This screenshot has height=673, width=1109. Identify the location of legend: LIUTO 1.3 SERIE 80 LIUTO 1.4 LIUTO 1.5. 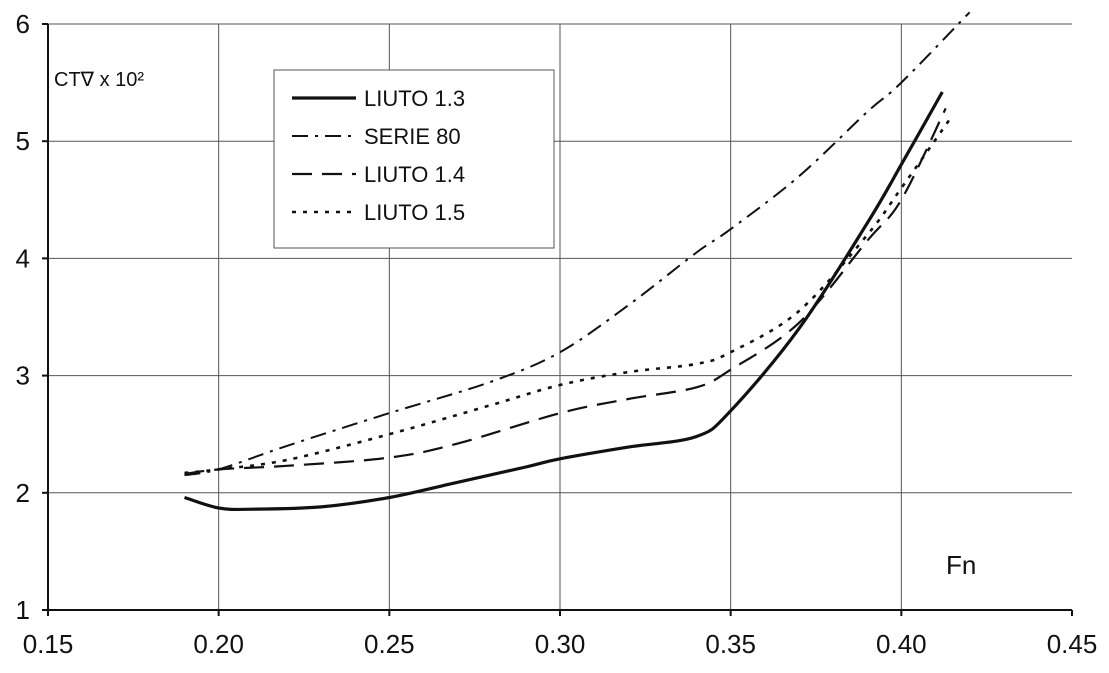
(414, 159).